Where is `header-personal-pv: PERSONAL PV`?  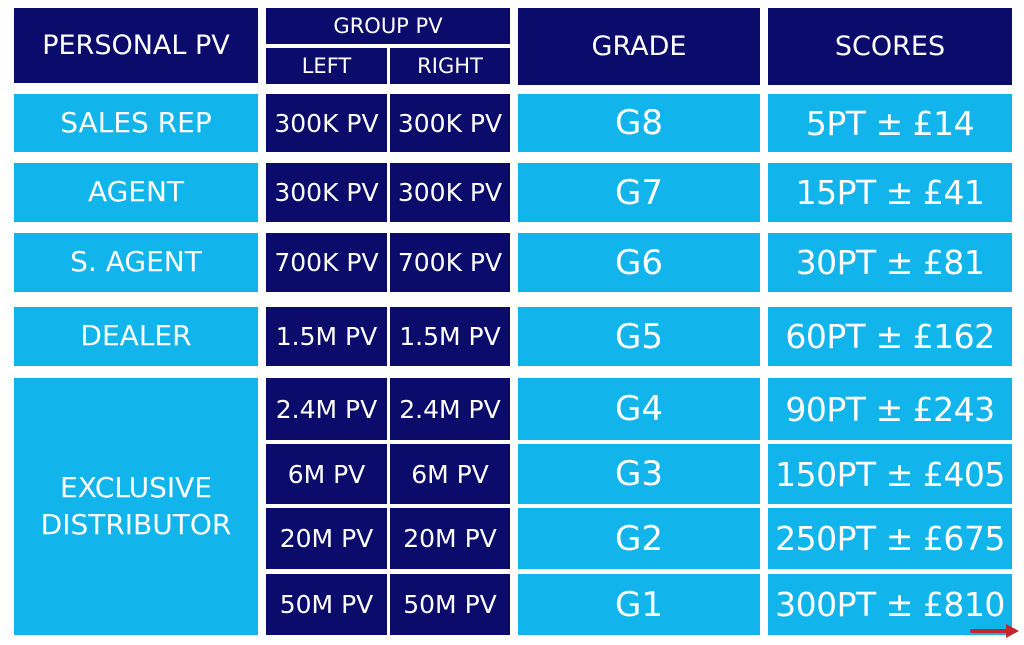 header-personal-pv: PERSONAL PV is located at coordinates (136, 45).